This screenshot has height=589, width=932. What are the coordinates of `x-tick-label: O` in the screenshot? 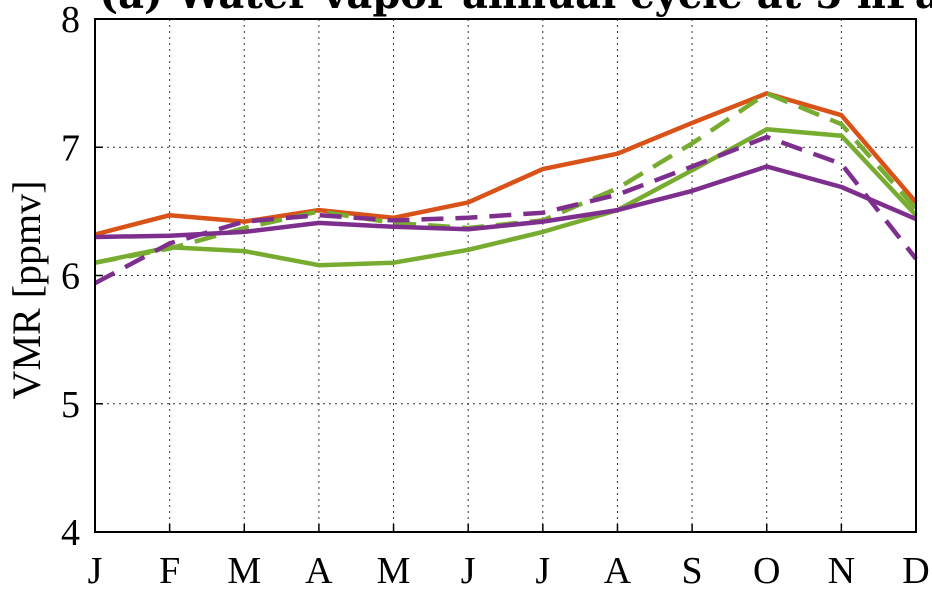 It's located at (766, 569).